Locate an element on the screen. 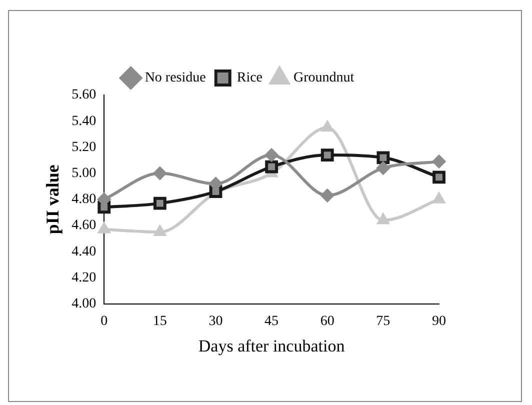 The height and width of the screenshot is (405, 532). y-tick-label: 4.00 is located at coordinates (84, 304).